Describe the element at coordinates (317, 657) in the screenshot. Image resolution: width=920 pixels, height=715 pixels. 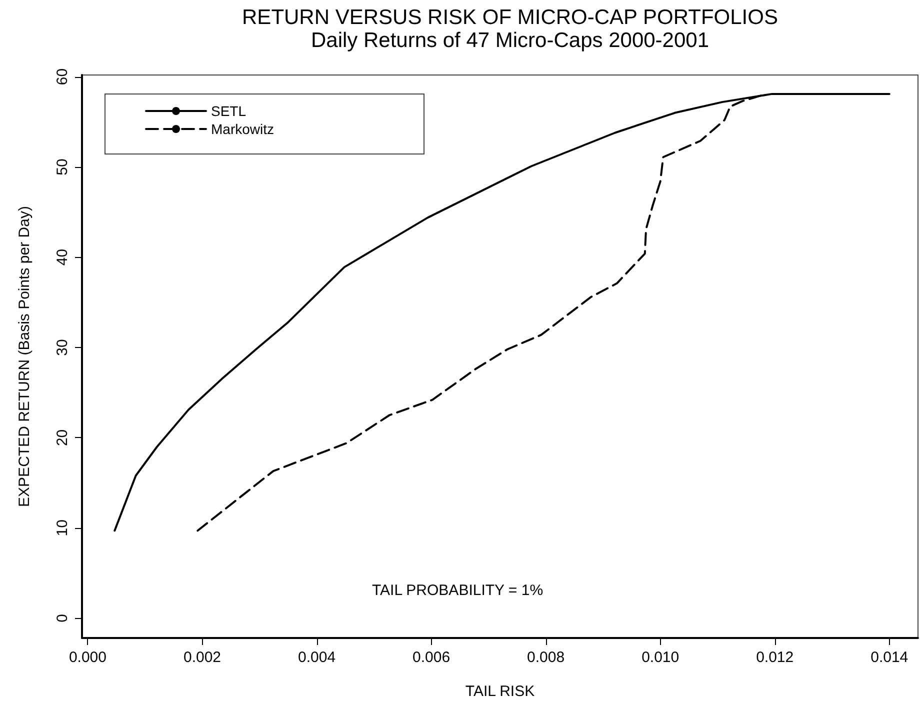
I see `x-tick-label: 0.004` at that location.